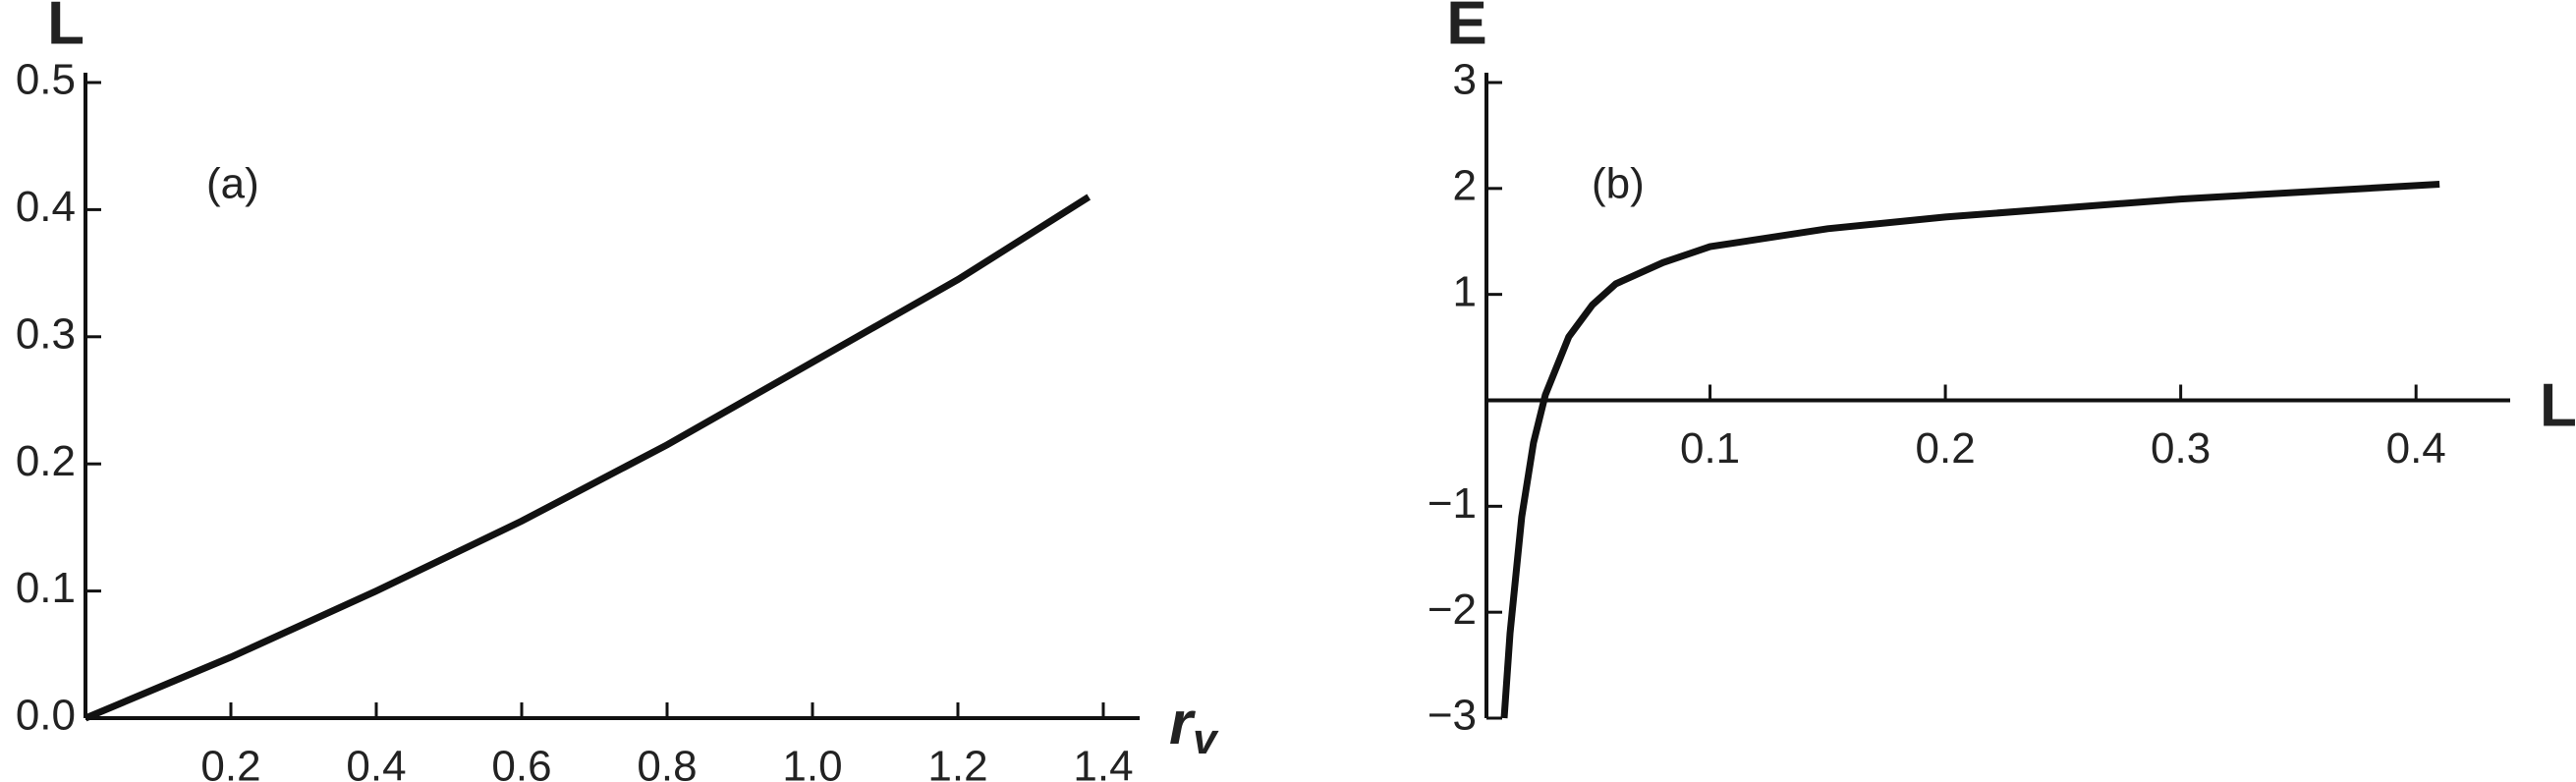 The image size is (2576, 782). What do you see at coordinates (2181, 448) in the screenshot?
I see `x-tick-label: 0.3` at bounding box center [2181, 448].